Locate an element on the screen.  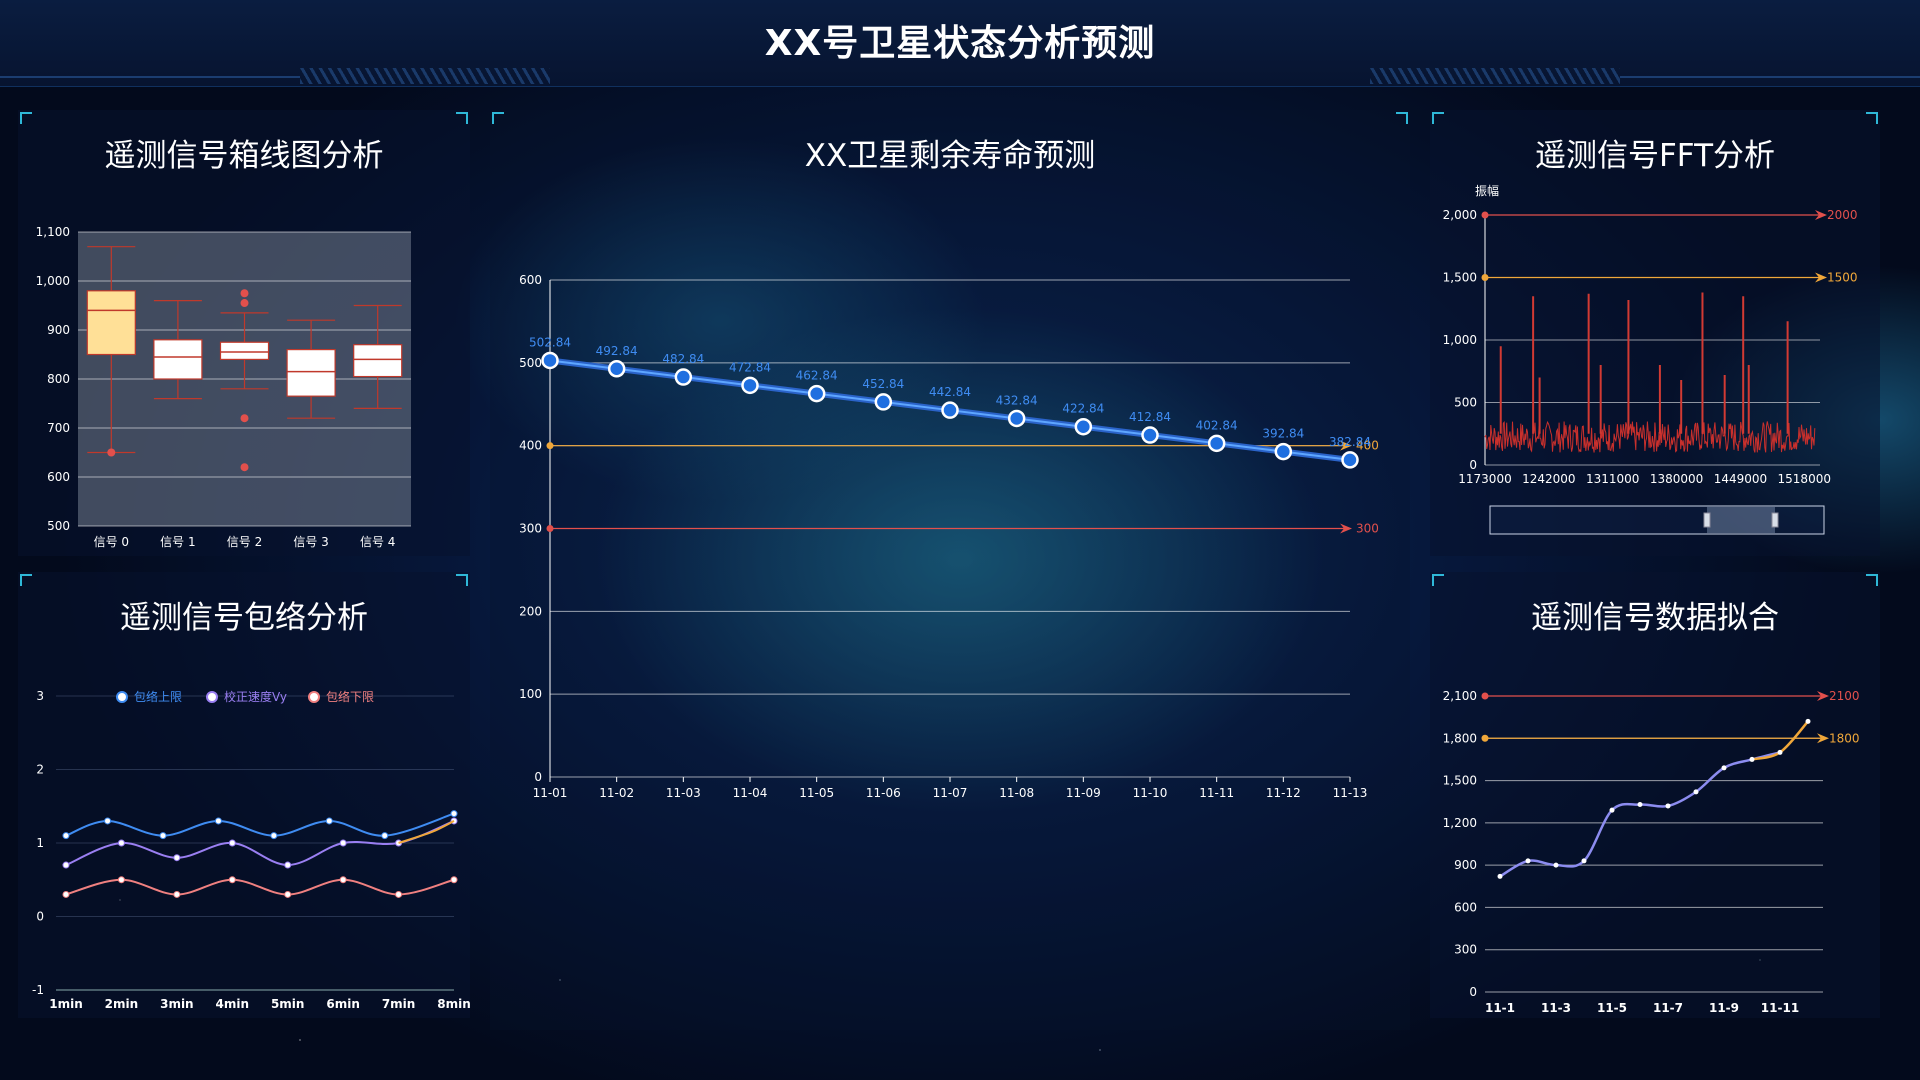
x-tick-label: 11-13 is located at coordinates (1350, 793).